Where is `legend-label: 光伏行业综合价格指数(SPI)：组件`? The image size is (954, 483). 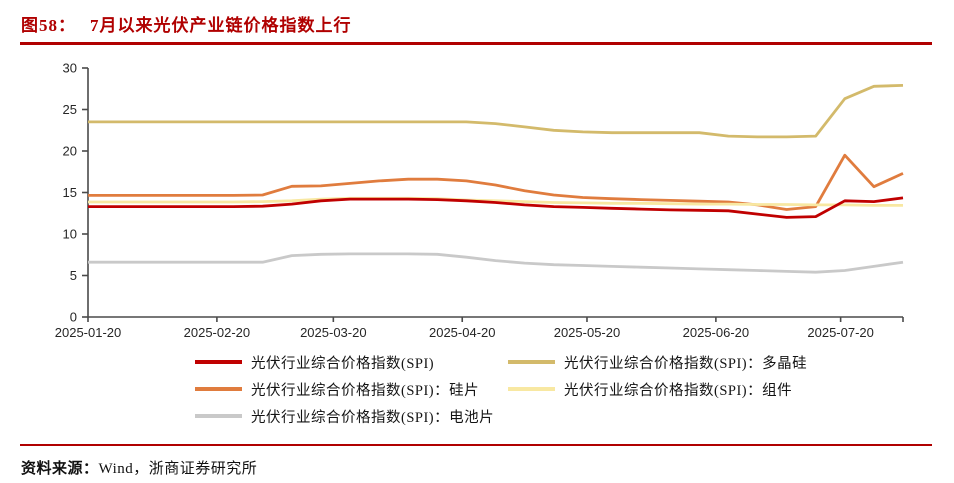
legend-label: 光伏行业综合价格指数(SPI)：组件 is located at coordinates (678, 390).